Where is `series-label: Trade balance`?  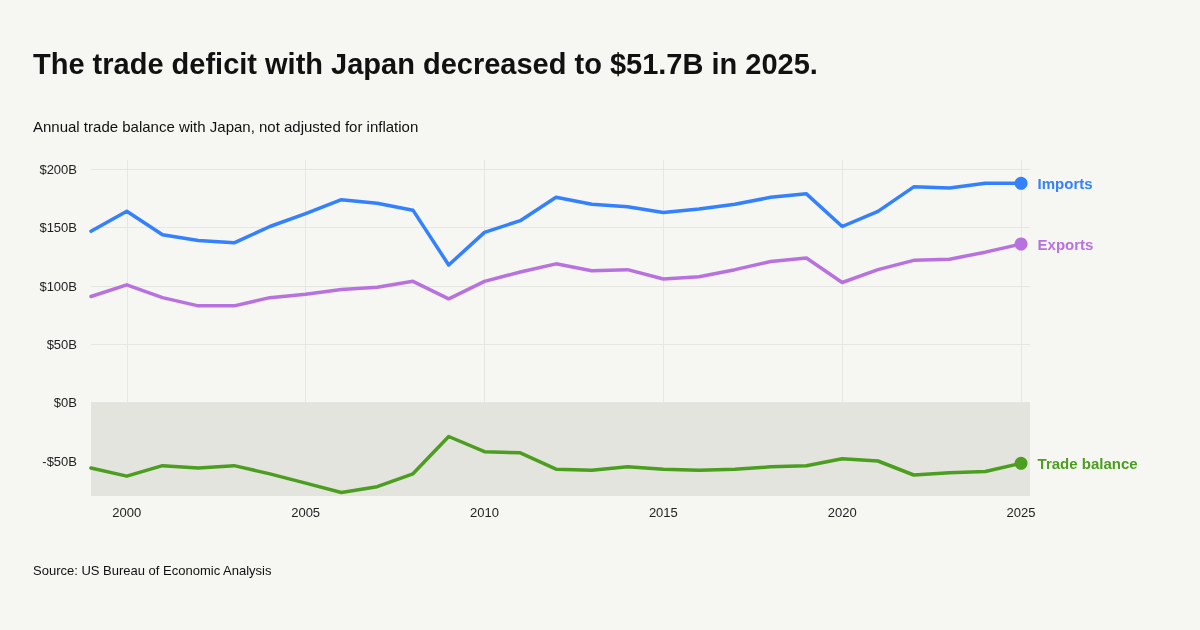 series-label: Trade balance is located at coordinates (1087, 463).